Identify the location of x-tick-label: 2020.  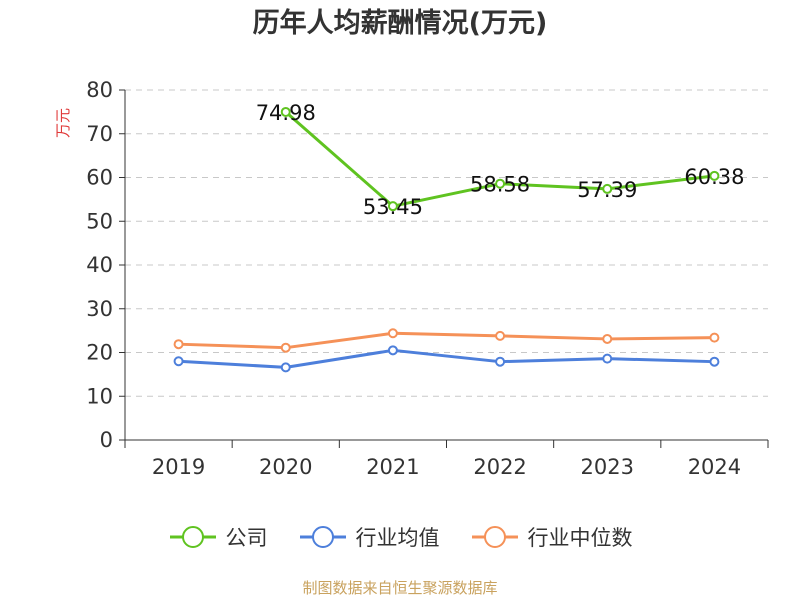
(285, 467).